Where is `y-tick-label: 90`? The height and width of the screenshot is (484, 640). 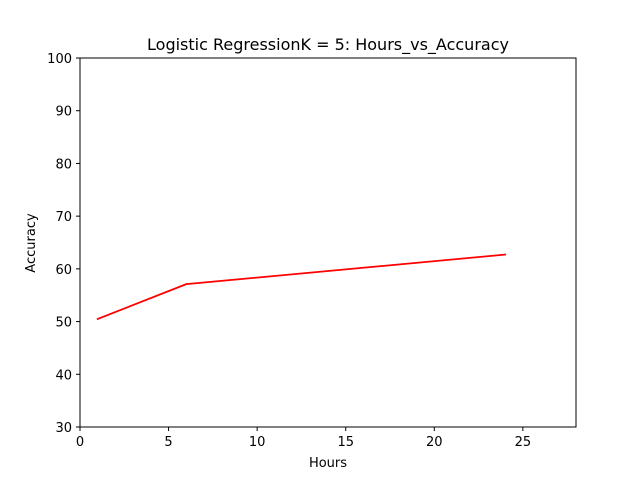 y-tick-label: 90 is located at coordinates (63, 112).